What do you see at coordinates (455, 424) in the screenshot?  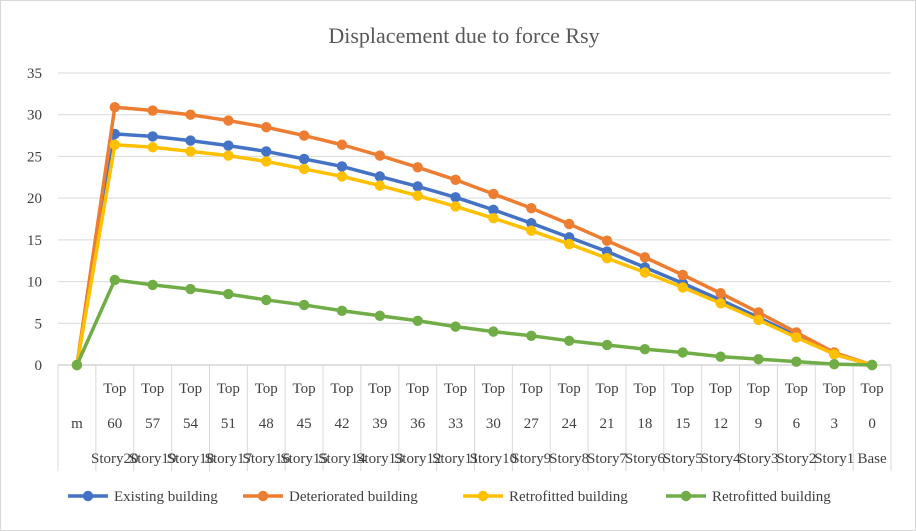 I see `x-tick-label-mid: 33` at bounding box center [455, 424].